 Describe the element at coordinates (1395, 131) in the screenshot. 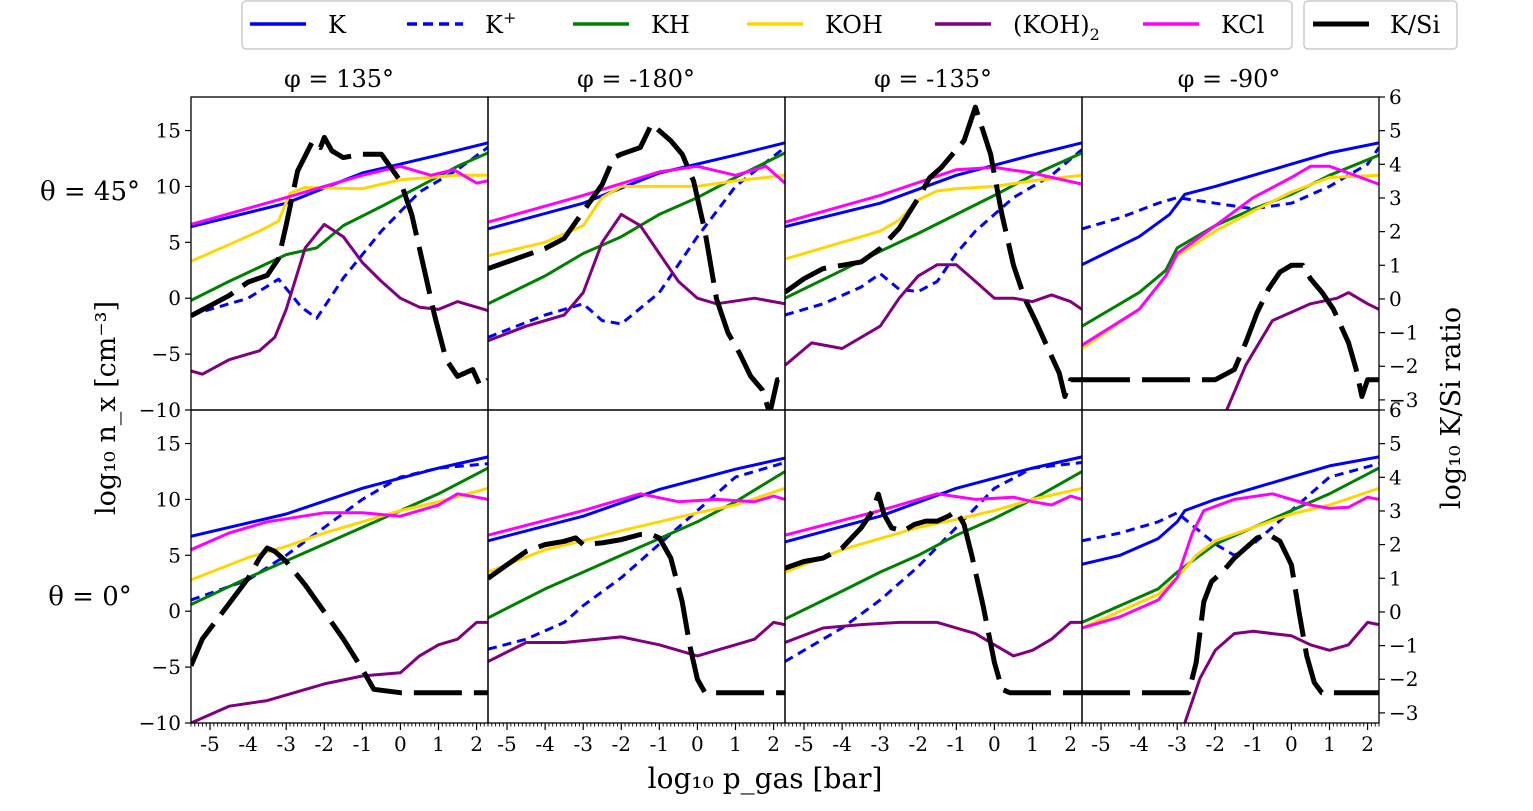

I see `y-tick-label-right: 5` at that location.